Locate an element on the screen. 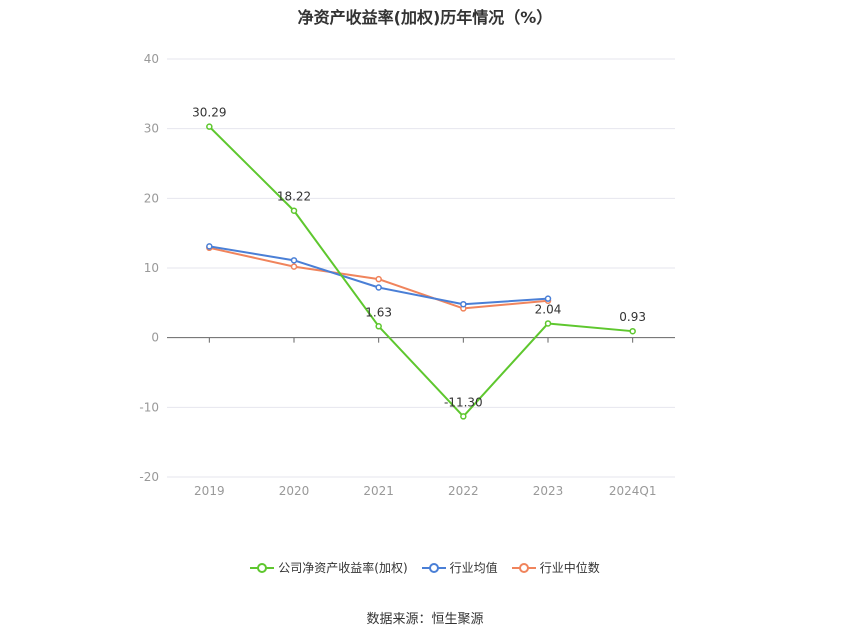 This screenshot has width=850, height=637. y-tick-label: 30 is located at coordinates (151, 129).